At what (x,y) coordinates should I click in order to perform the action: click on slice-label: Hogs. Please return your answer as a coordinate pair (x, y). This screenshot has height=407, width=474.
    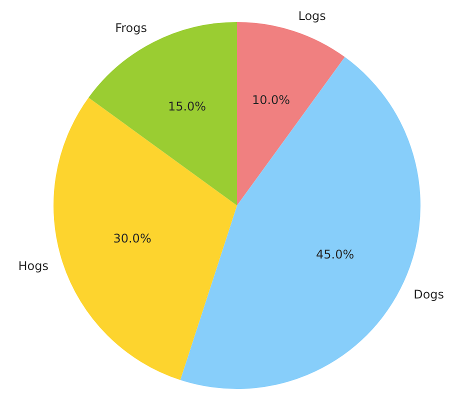
    Looking at the image, I should click on (33, 265).